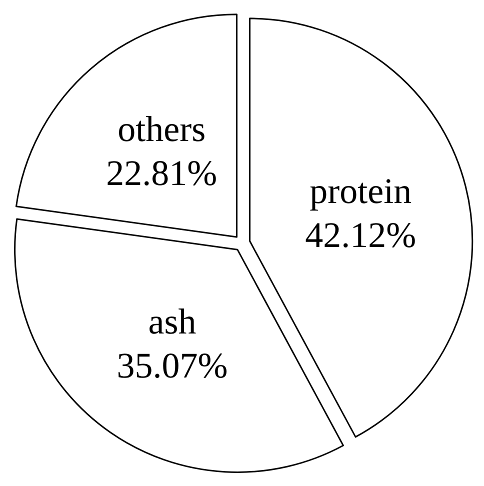  Describe the element at coordinates (172, 321) in the screenshot. I see `slice-label: ash` at that location.